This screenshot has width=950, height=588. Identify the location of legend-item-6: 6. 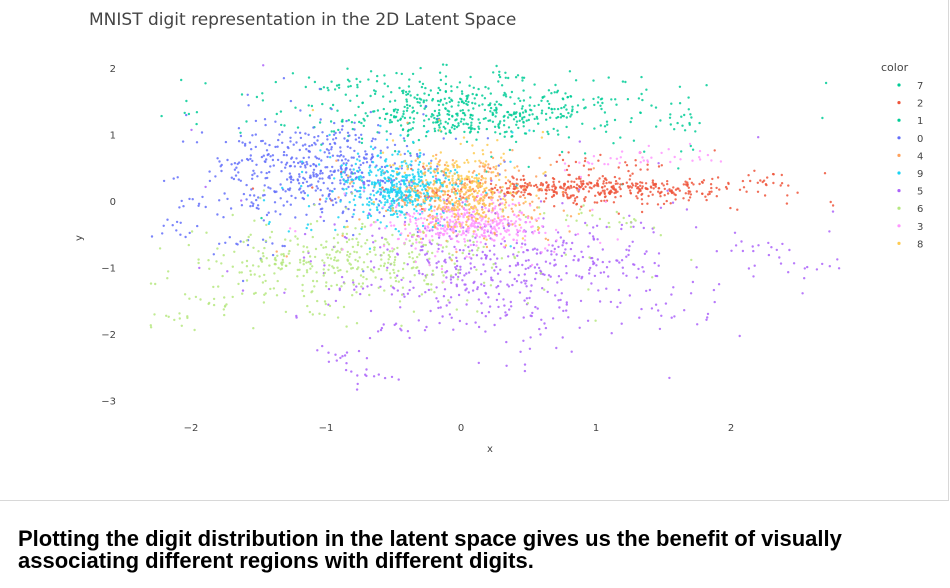
(910, 209).